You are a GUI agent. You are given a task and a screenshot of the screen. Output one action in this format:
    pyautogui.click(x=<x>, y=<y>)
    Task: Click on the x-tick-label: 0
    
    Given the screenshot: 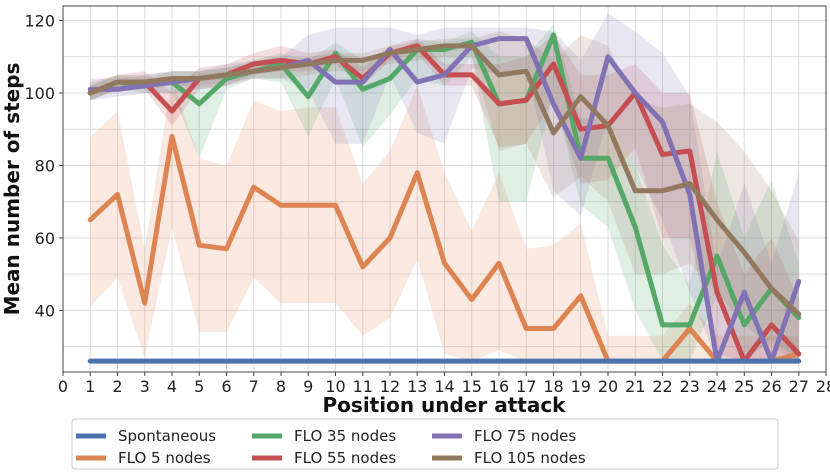 What is the action you would take?
    pyautogui.click(x=63, y=386)
    